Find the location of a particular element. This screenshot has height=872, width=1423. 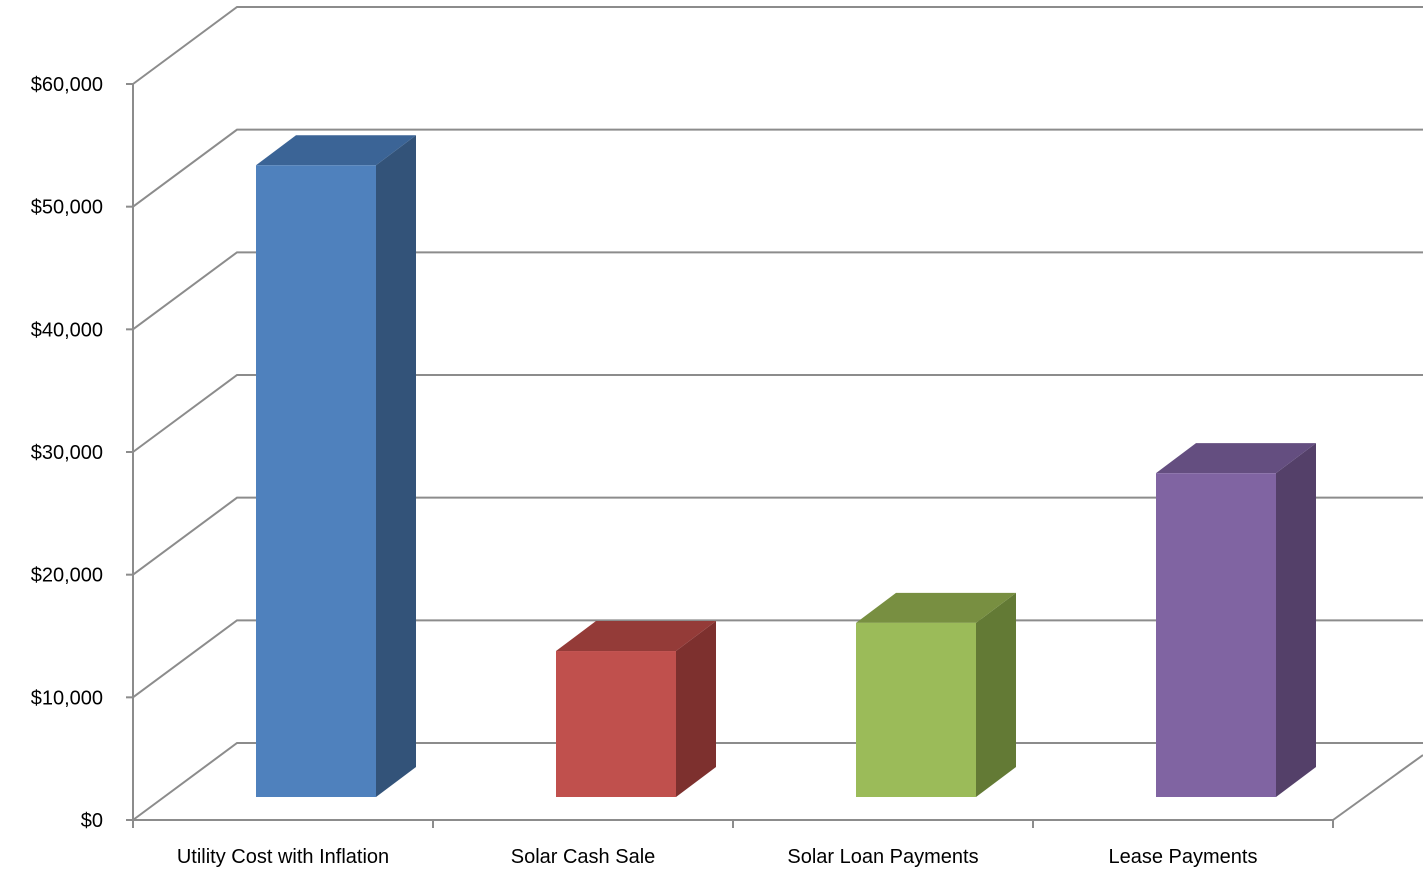

x-category-label: Lease Payments is located at coordinates (1183, 857).